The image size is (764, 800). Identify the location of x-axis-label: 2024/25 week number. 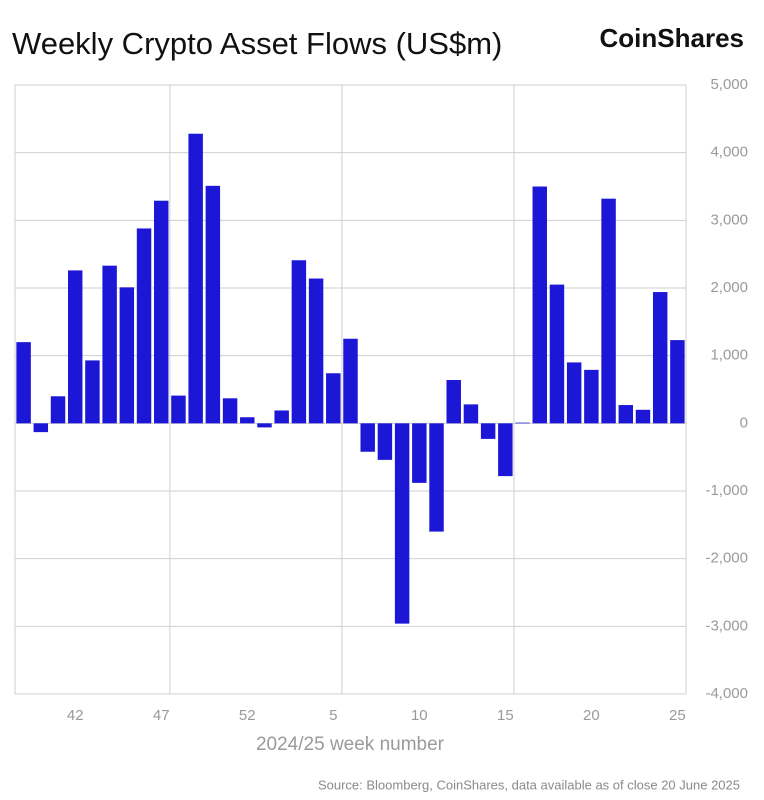
(350, 744).